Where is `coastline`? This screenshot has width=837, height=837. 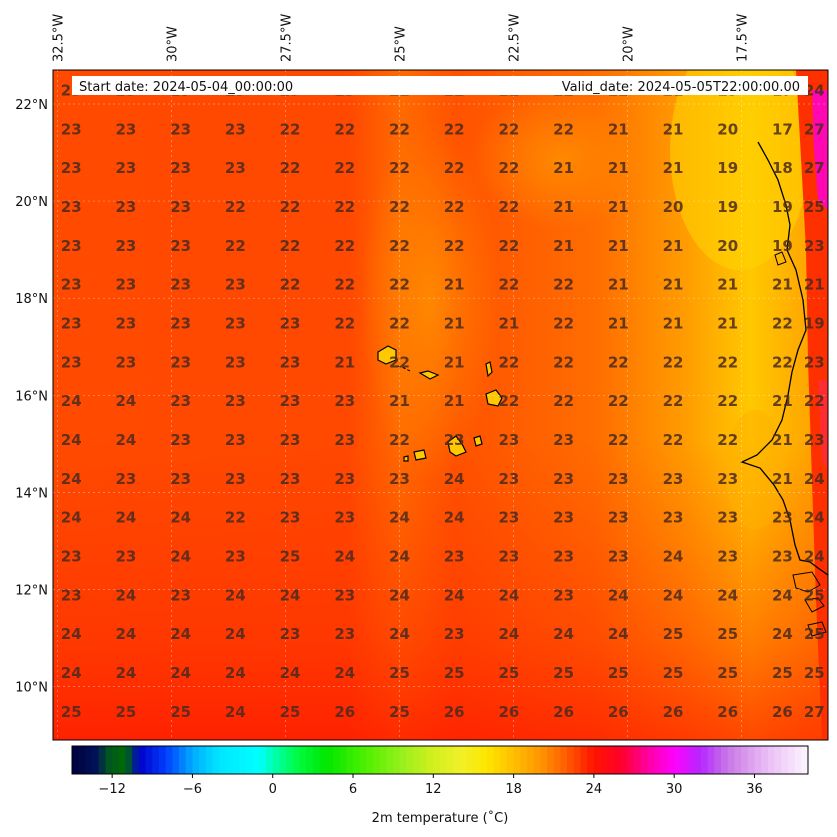
coastline is located at coordinates (784, 358).